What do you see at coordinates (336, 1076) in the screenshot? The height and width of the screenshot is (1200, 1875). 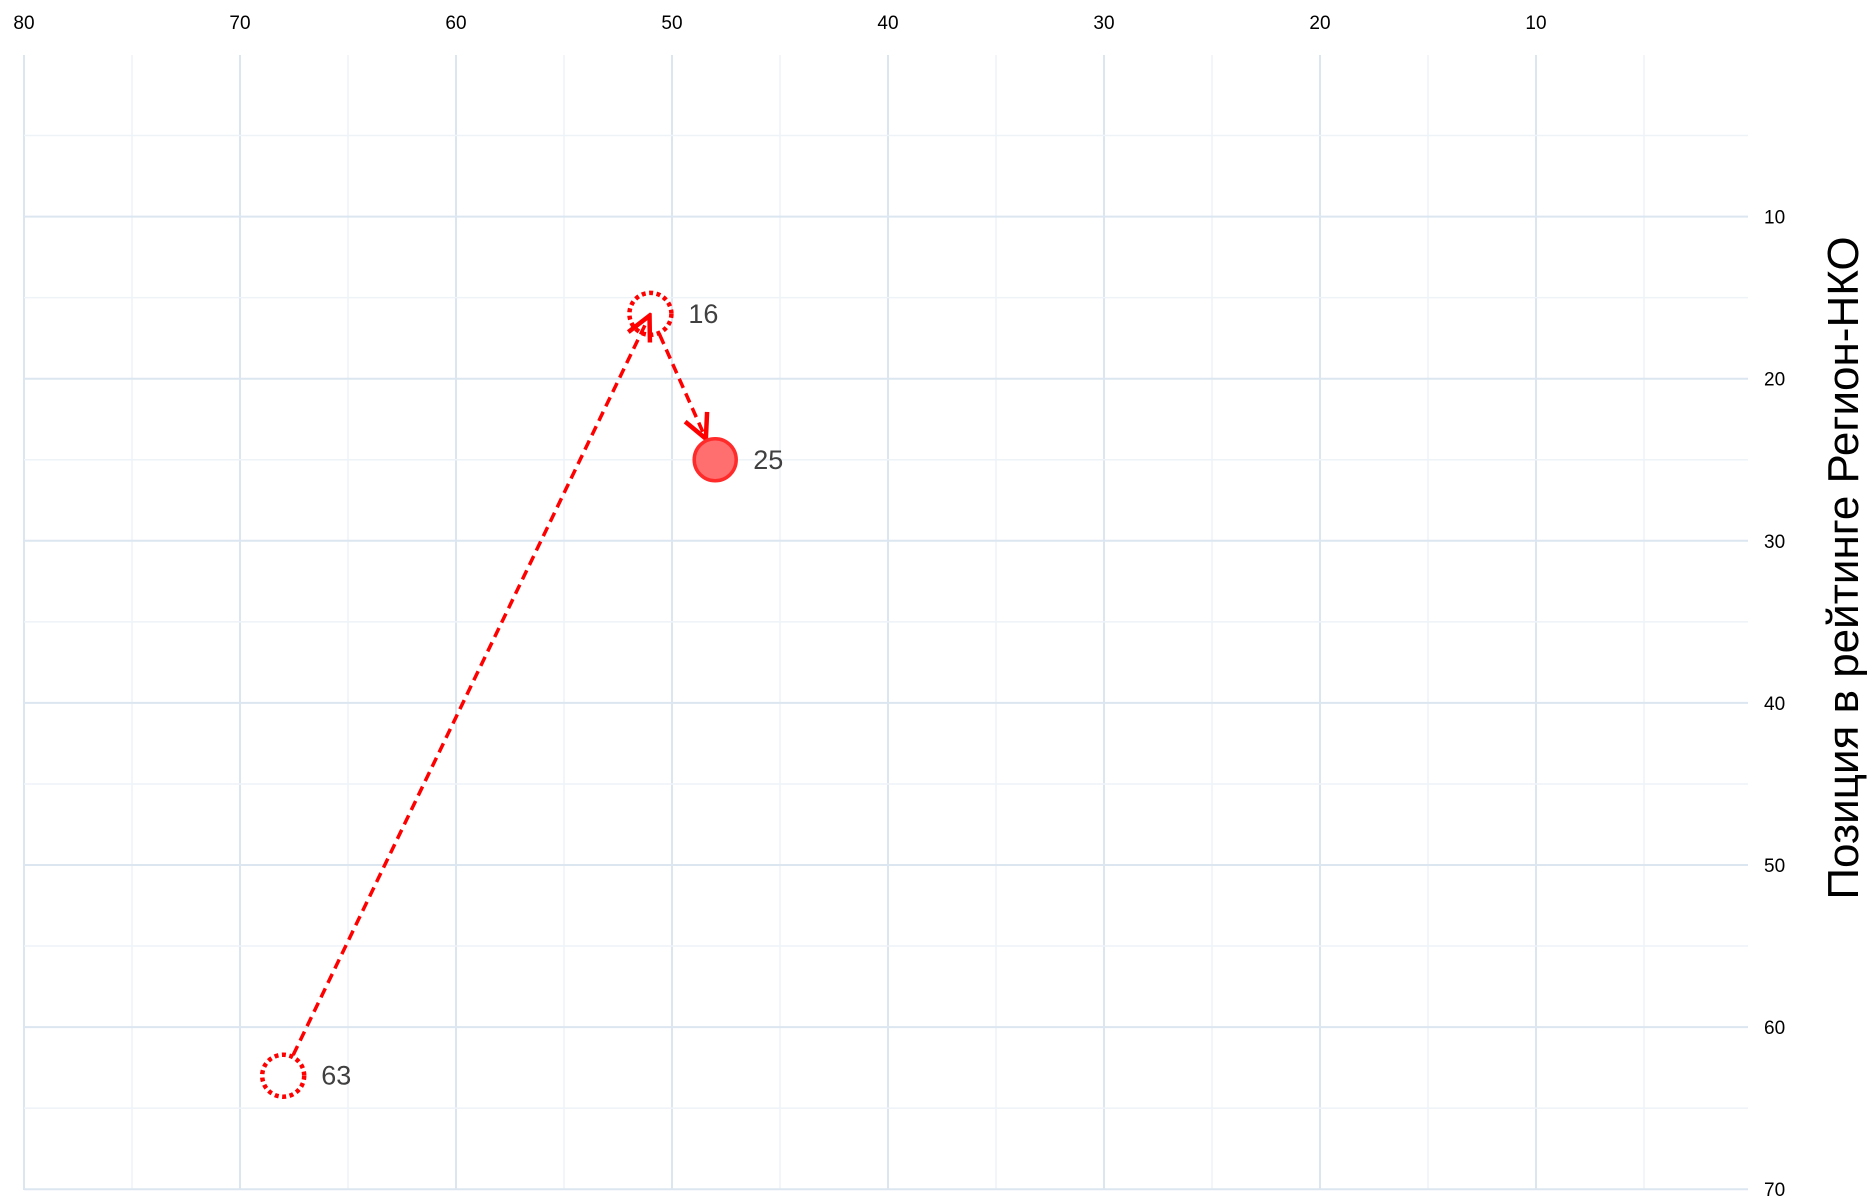 I see `data-label: 63` at bounding box center [336, 1076].